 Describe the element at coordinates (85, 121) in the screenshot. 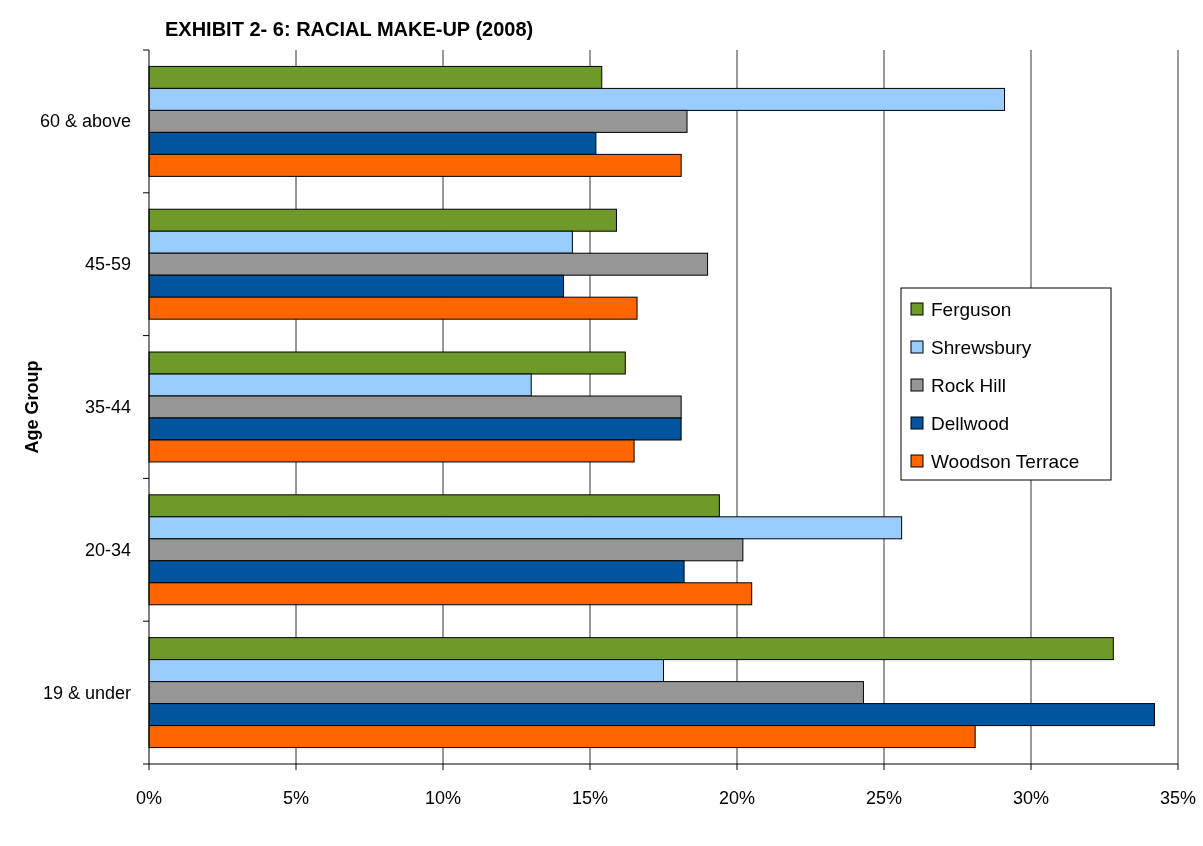

I see `y-tick-label: 60 & above` at that location.